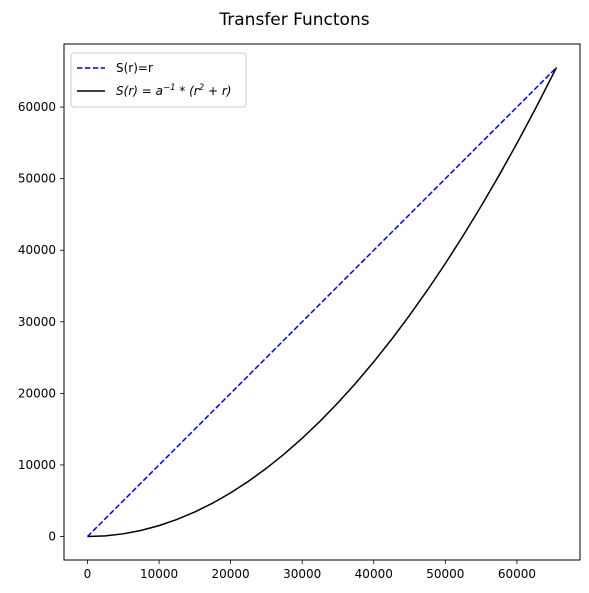 This screenshot has width=589, height=593. I want to click on legend-label-transfer-exp2: 2, so click(201, 88).